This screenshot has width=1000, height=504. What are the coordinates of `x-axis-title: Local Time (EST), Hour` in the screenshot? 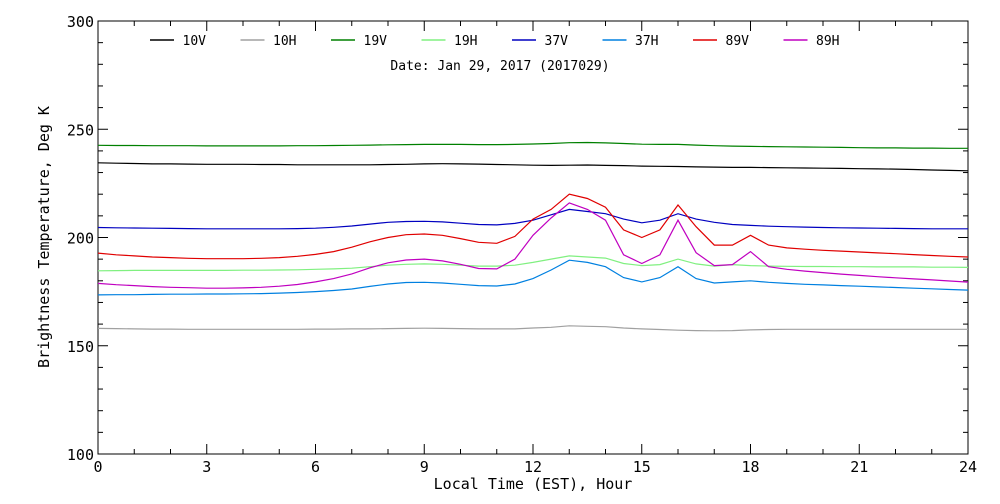 It's located at (533, 484).